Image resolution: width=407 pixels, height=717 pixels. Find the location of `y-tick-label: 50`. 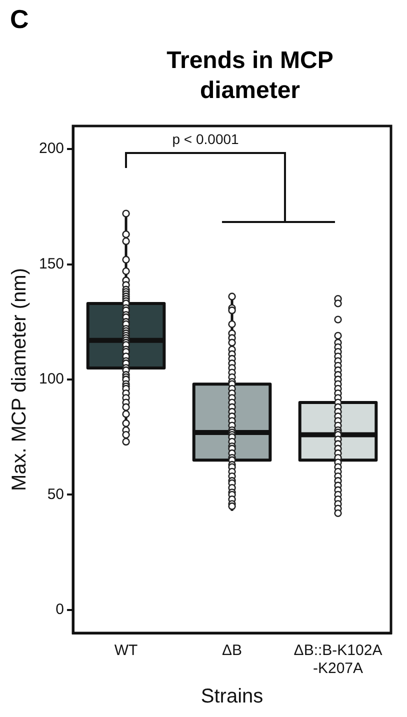

y-tick-label: 50 is located at coordinates (55, 494).